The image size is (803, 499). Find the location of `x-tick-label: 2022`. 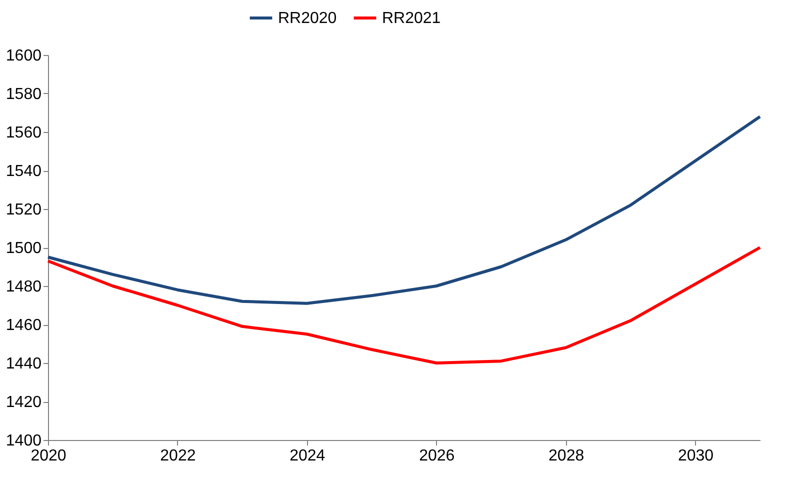

x-tick-label: 2022 is located at coordinates (178, 456).